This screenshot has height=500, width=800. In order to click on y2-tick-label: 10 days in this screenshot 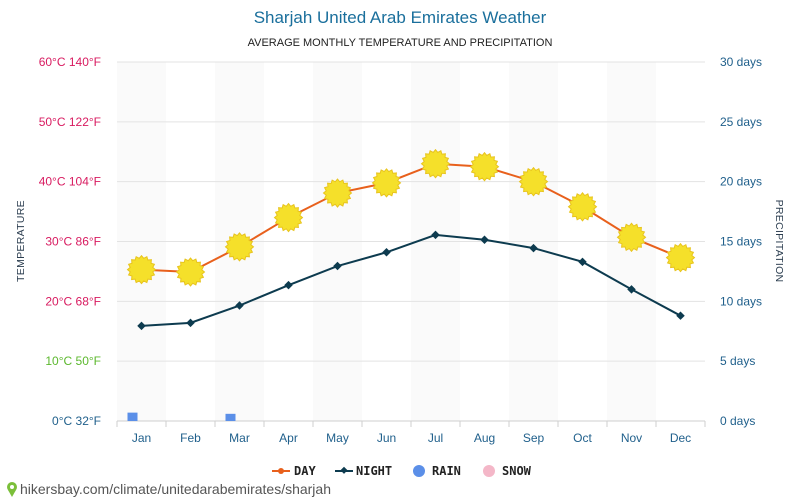, I will do `click(741, 301)`.